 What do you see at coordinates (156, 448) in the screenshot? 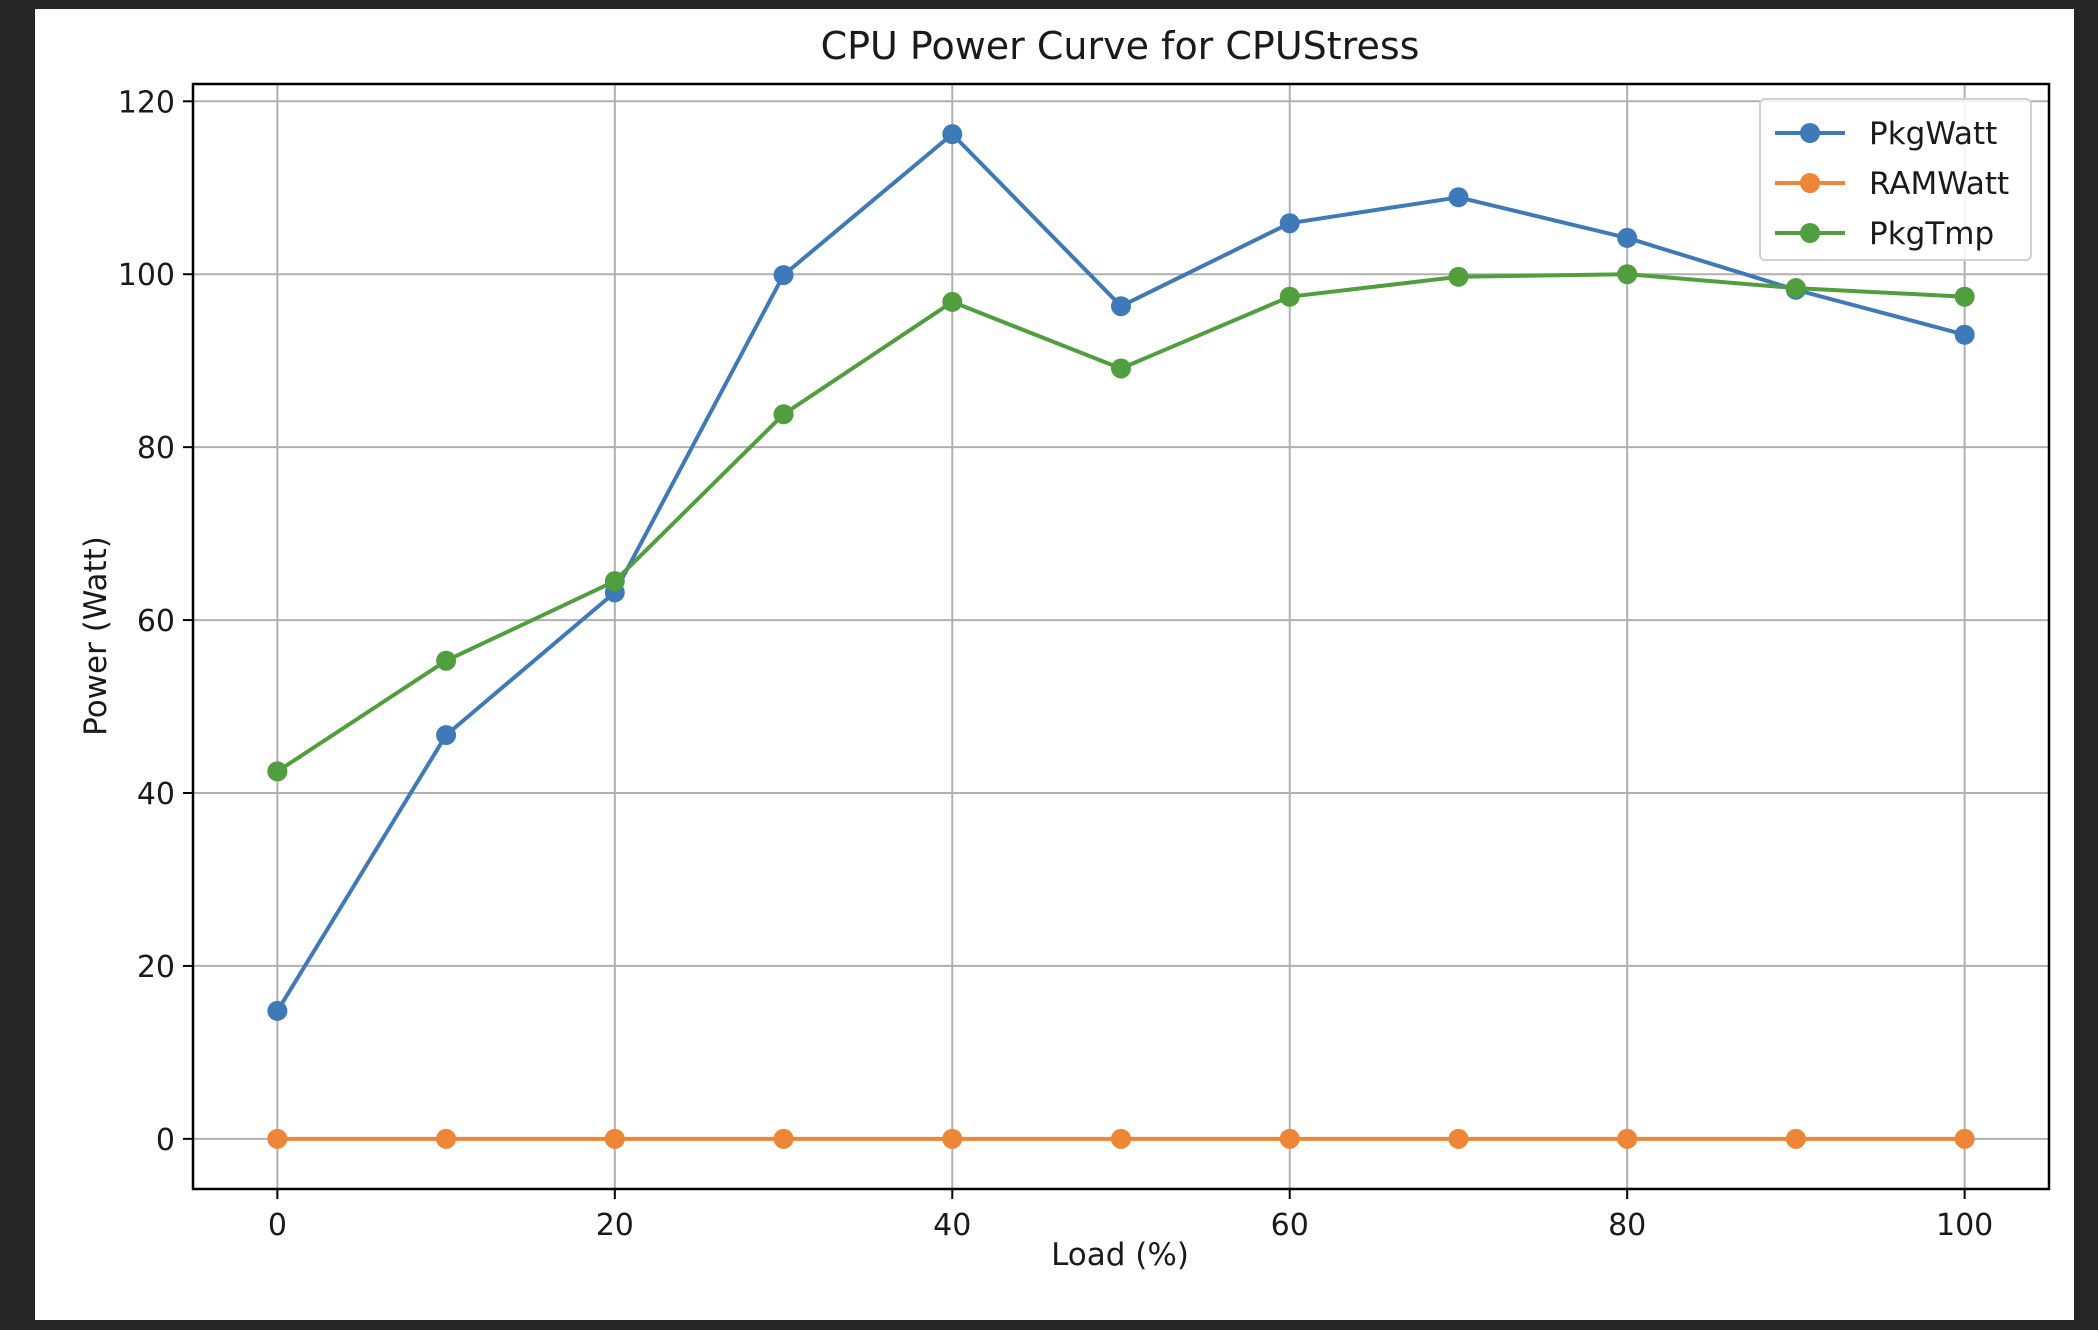
I see `y-tick-label: 80` at bounding box center [156, 448].